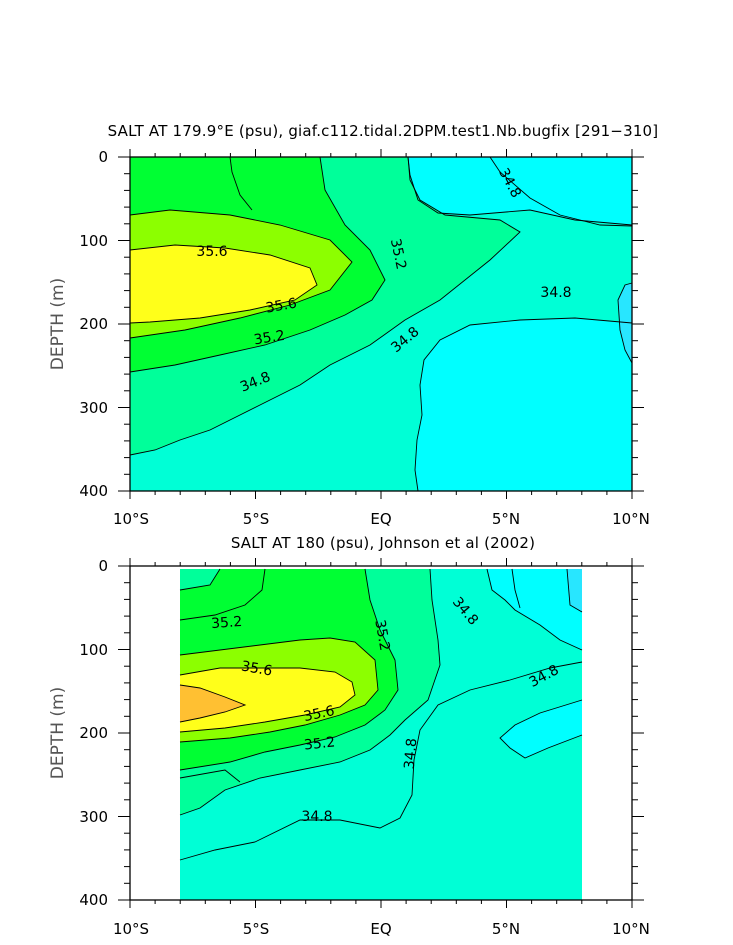  Describe the element at coordinates (58, 324) in the screenshot. I see `panel-top-y-axis-label: DEPTH (m)` at that location.